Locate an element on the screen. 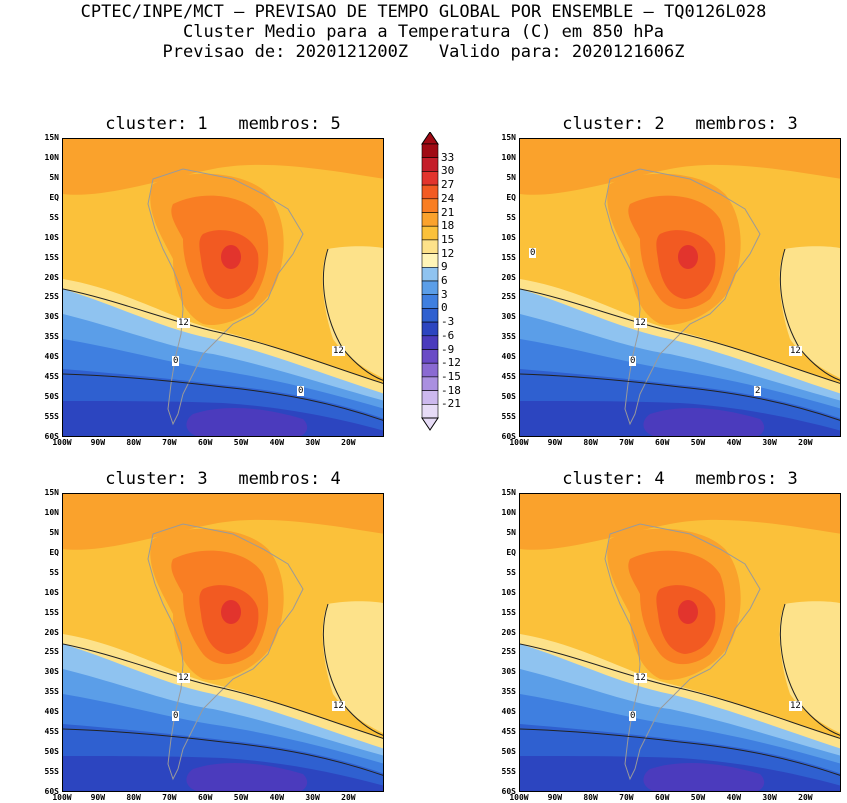  panel-title: cluster: 4 membros: 3 is located at coordinates (680, 479).